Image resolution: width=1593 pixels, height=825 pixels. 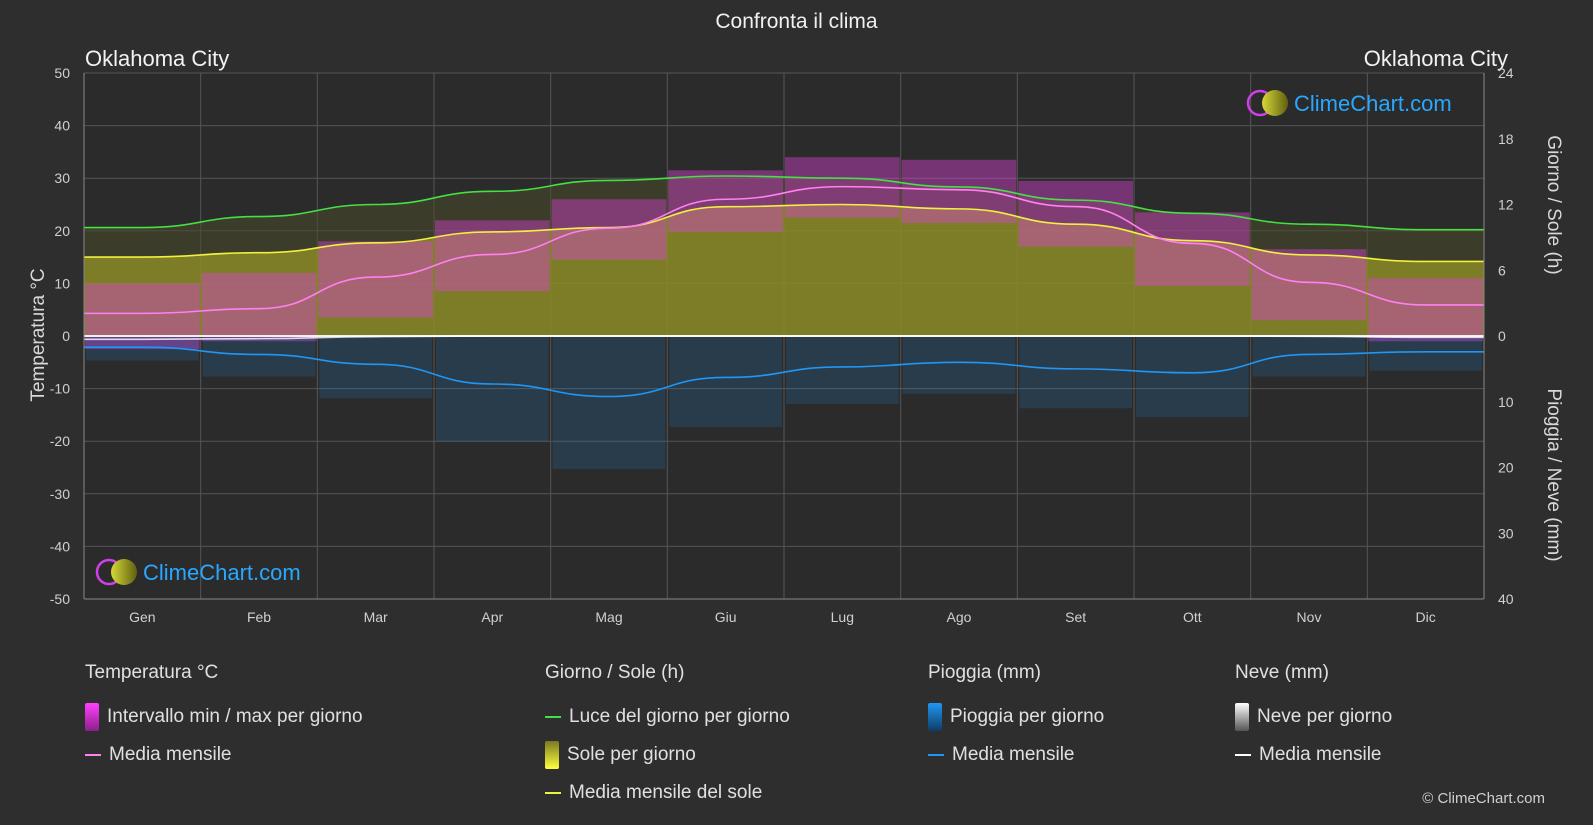 I want to click on legend-snow: Neve (mm) Neve per giorno Media mensile, so click(x=1313, y=718).